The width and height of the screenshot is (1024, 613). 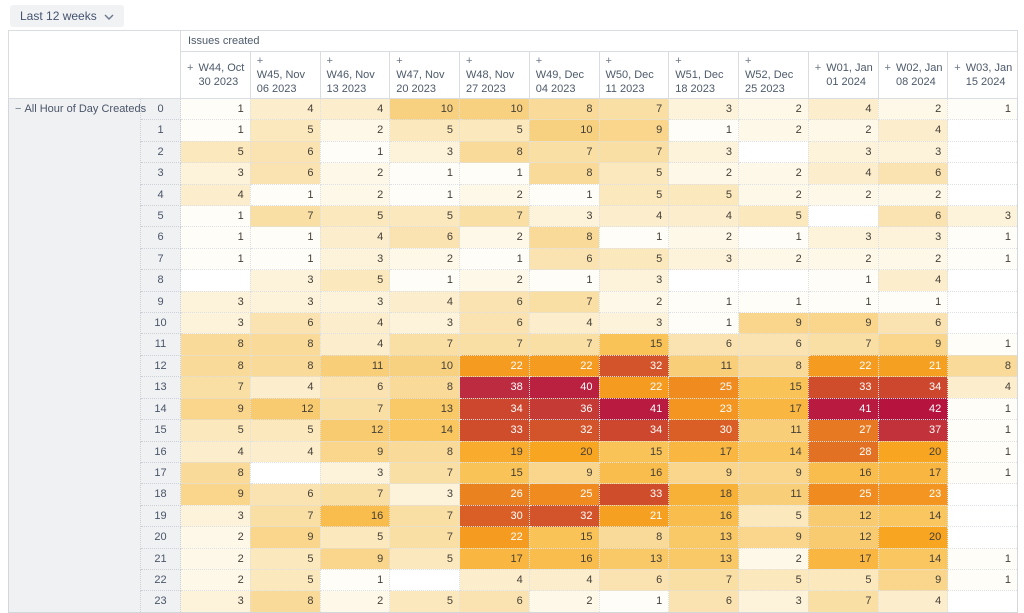 What do you see at coordinates (564, 75) in the screenshot?
I see `column-header-5: + W49, Dec 04 2023` at bounding box center [564, 75].